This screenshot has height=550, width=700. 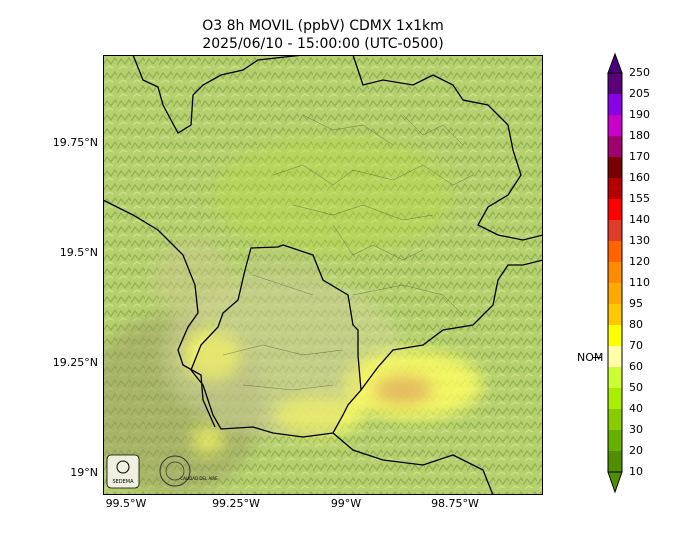 I want to click on calidad-aire-logo: CALIDAD DEL AIRE, so click(x=188, y=471).